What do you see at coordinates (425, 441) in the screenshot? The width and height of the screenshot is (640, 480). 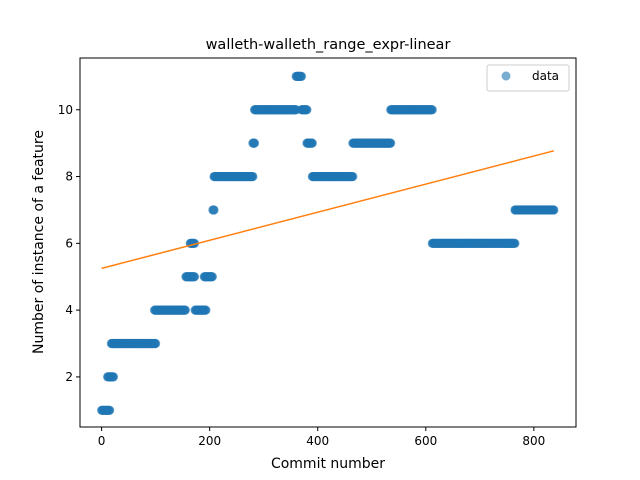 I see `x-tick-label: 600` at bounding box center [425, 441].